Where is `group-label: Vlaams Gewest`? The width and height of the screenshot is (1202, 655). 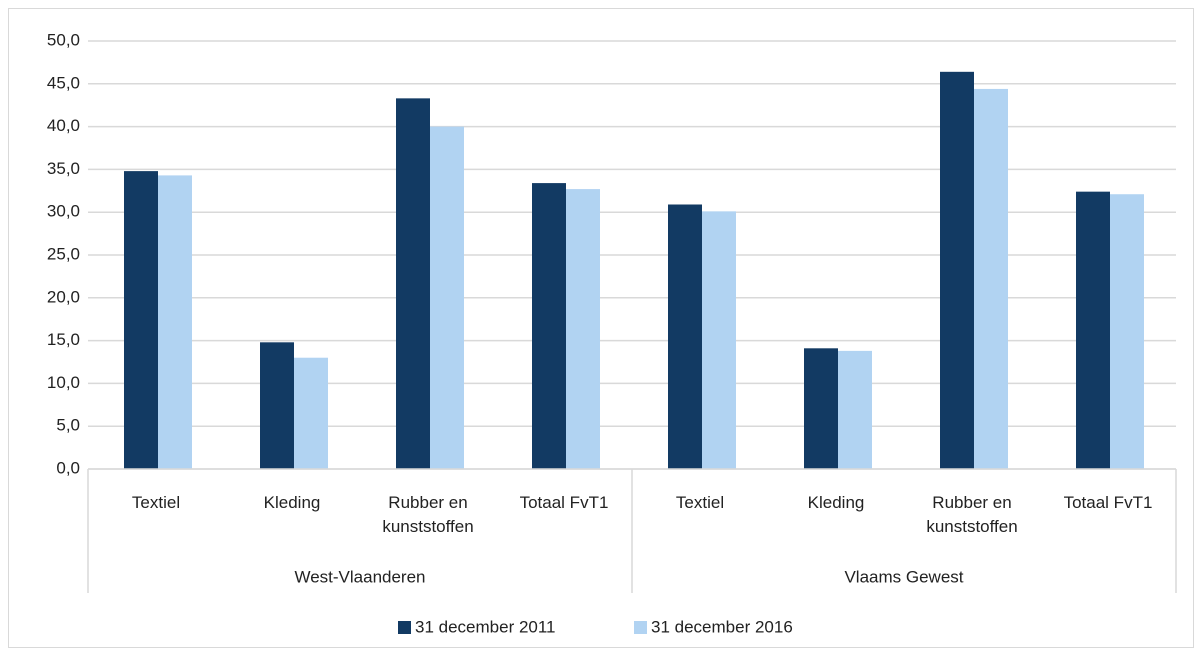
group-label: Vlaams Gewest is located at coordinates (903, 576).